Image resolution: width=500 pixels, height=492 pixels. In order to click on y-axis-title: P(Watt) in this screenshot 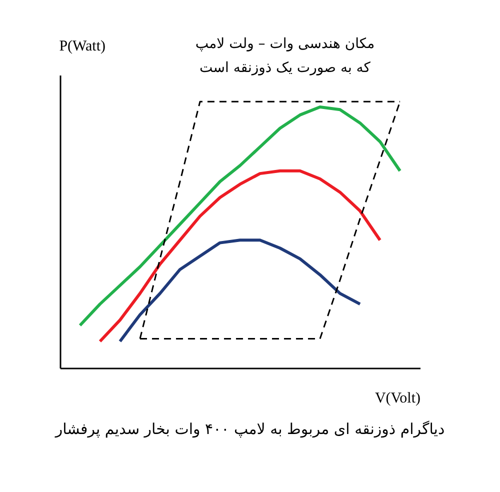, I will do `click(82, 46)`.